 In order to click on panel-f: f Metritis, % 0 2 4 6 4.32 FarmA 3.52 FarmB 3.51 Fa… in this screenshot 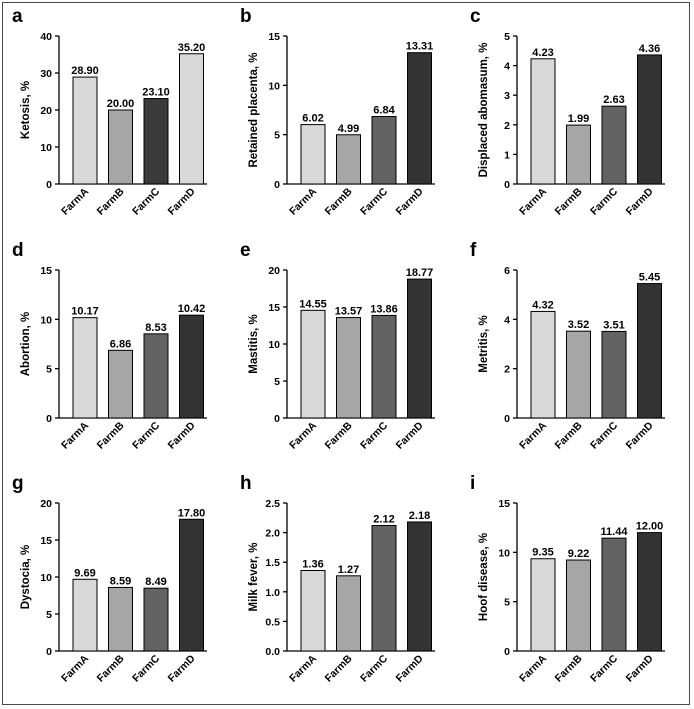, I will do `click(567, 346)`.